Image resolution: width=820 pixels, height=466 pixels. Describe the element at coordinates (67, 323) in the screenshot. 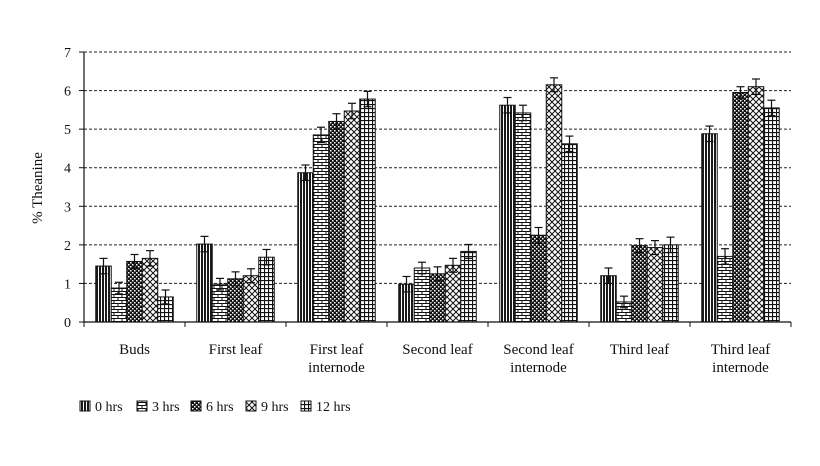

I see `y-tick-label: 0` at that location.